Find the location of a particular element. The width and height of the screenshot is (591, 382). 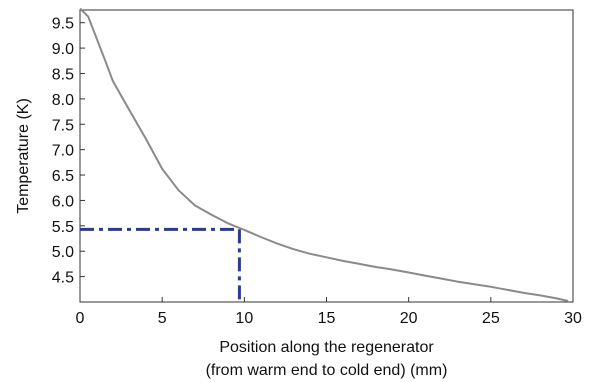

y-tick-label: 8.5 is located at coordinates (63, 74).